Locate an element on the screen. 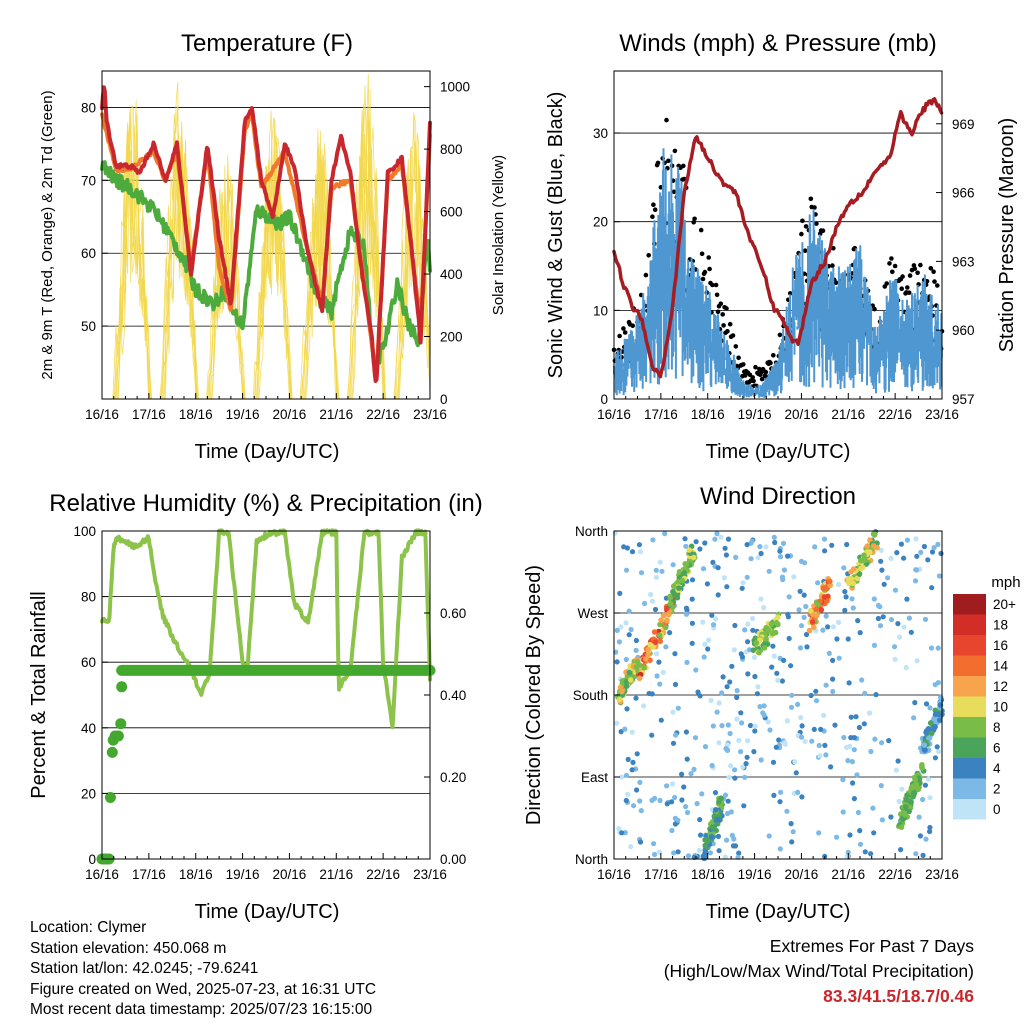  extremes-values: 83.3/41.5/18.7/0.46 is located at coordinates (898, 996).